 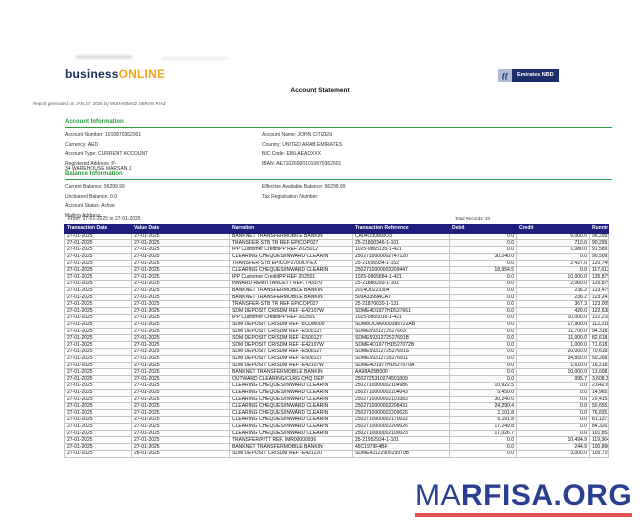 I want to click on cell-credit: 6,000.0, so click(x=553, y=236).